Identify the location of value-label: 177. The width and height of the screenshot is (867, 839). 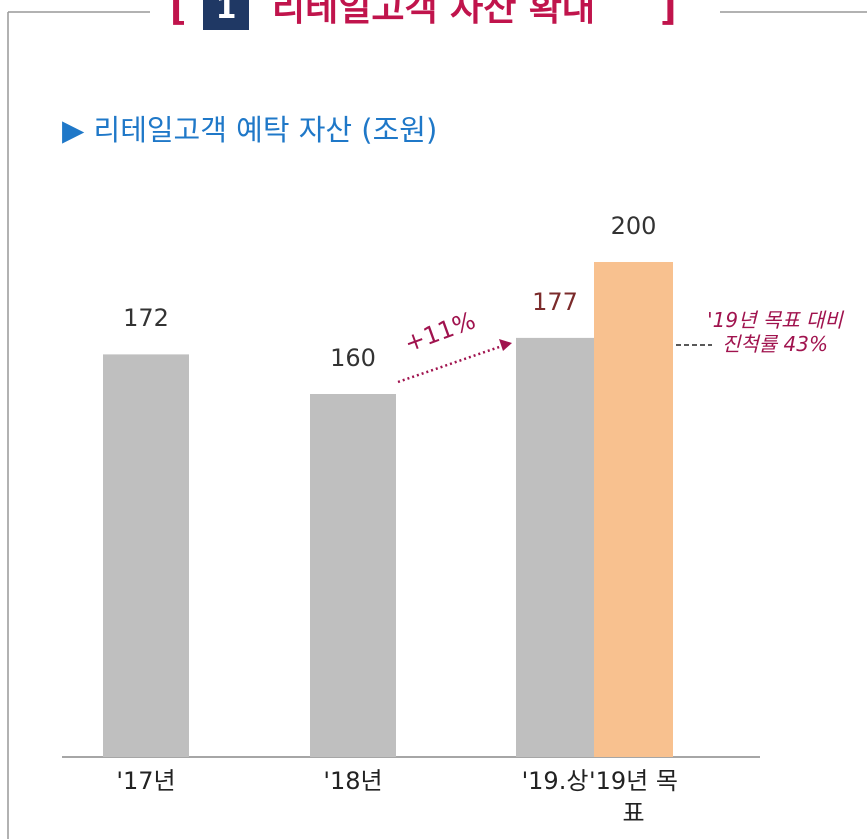
(555, 301).